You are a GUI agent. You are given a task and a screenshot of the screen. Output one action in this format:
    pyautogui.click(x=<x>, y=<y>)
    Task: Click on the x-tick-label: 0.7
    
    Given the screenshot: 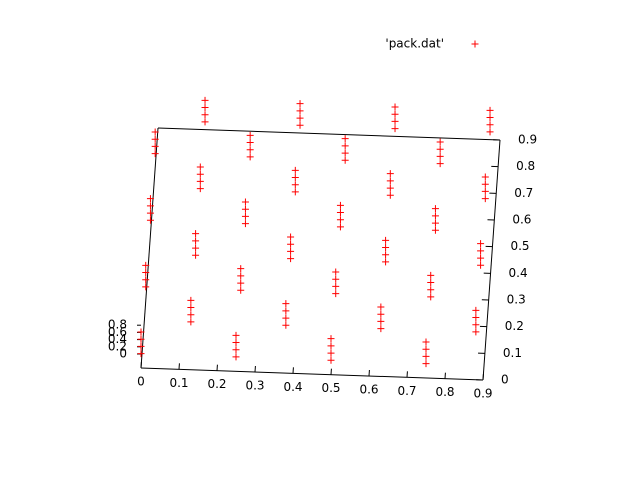 What is the action you would take?
    pyautogui.click(x=406, y=391)
    